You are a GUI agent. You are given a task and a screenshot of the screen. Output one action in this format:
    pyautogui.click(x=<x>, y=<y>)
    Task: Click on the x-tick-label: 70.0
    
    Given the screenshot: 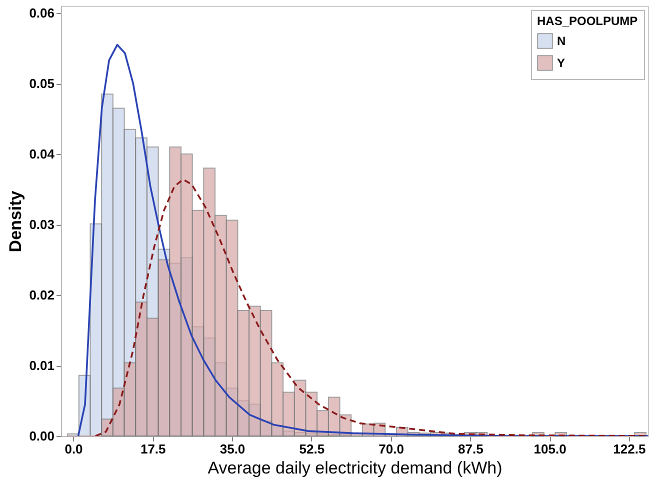 What is the action you would take?
    pyautogui.click(x=391, y=449)
    